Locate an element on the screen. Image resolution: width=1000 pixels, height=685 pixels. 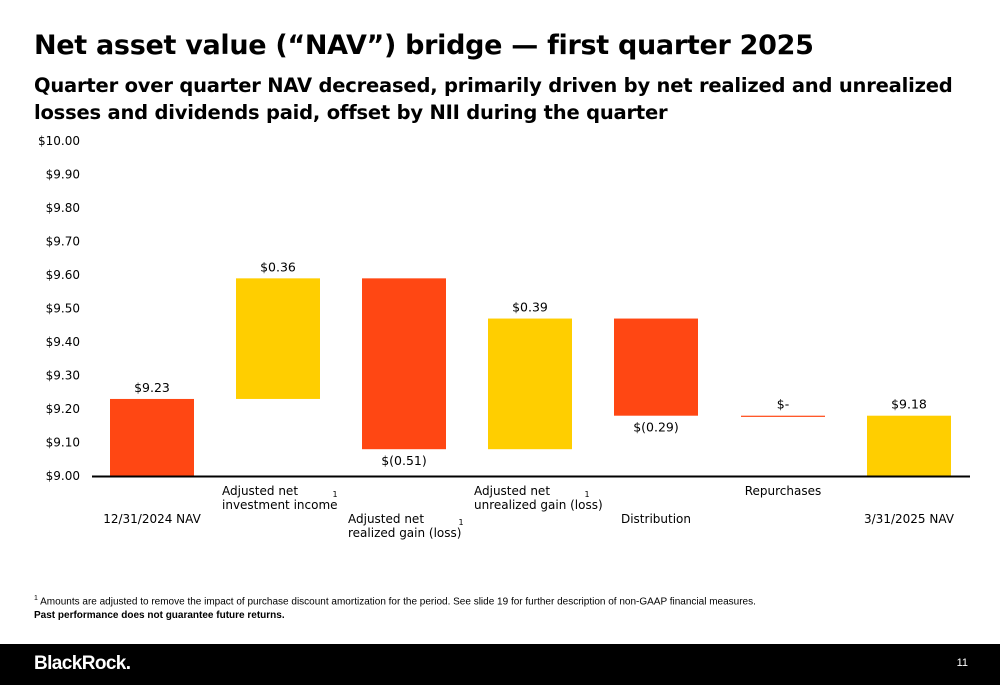
y-tick-label: $9.70 is located at coordinates (63, 242).